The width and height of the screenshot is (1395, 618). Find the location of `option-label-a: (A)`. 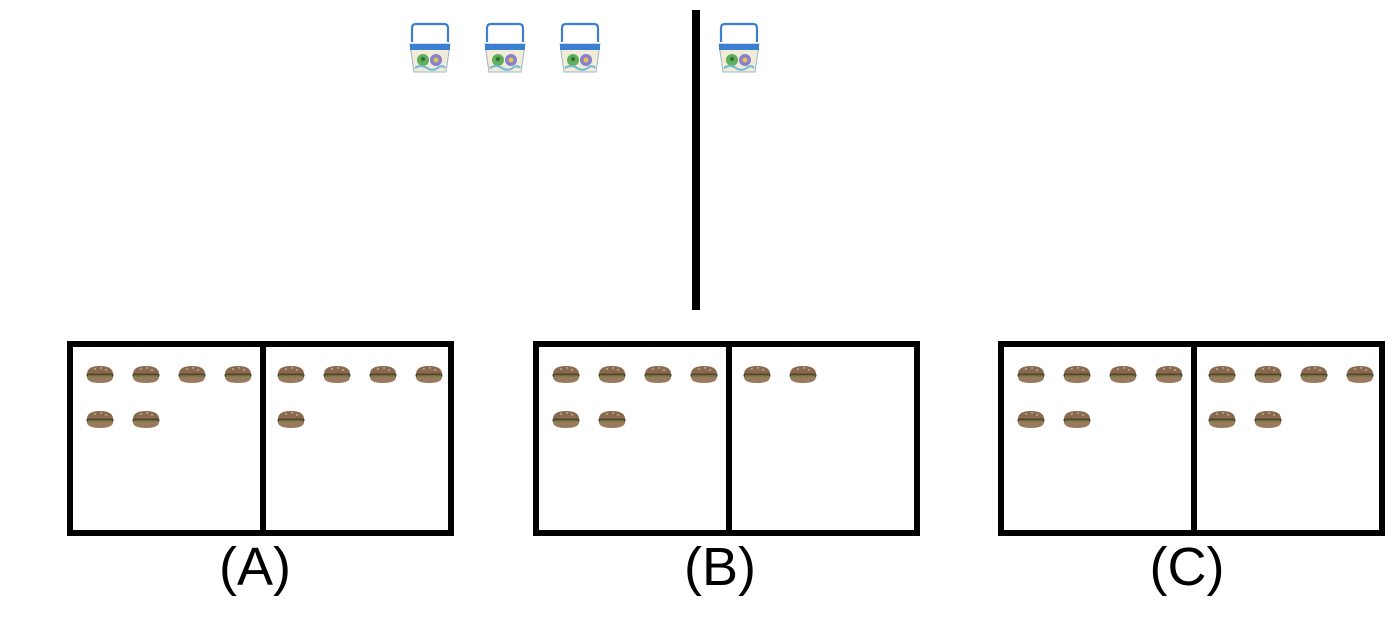

option-label-a: (A) is located at coordinates (255, 567).